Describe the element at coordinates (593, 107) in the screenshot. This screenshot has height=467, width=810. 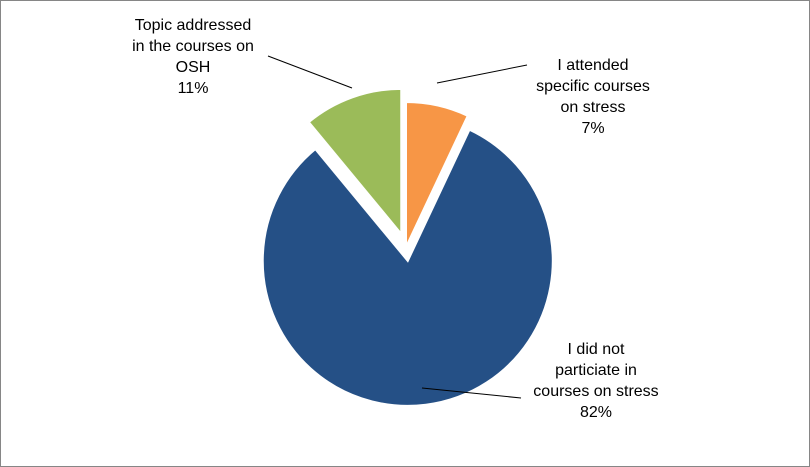
I see `data-label-line-attended: on stress` at that location.